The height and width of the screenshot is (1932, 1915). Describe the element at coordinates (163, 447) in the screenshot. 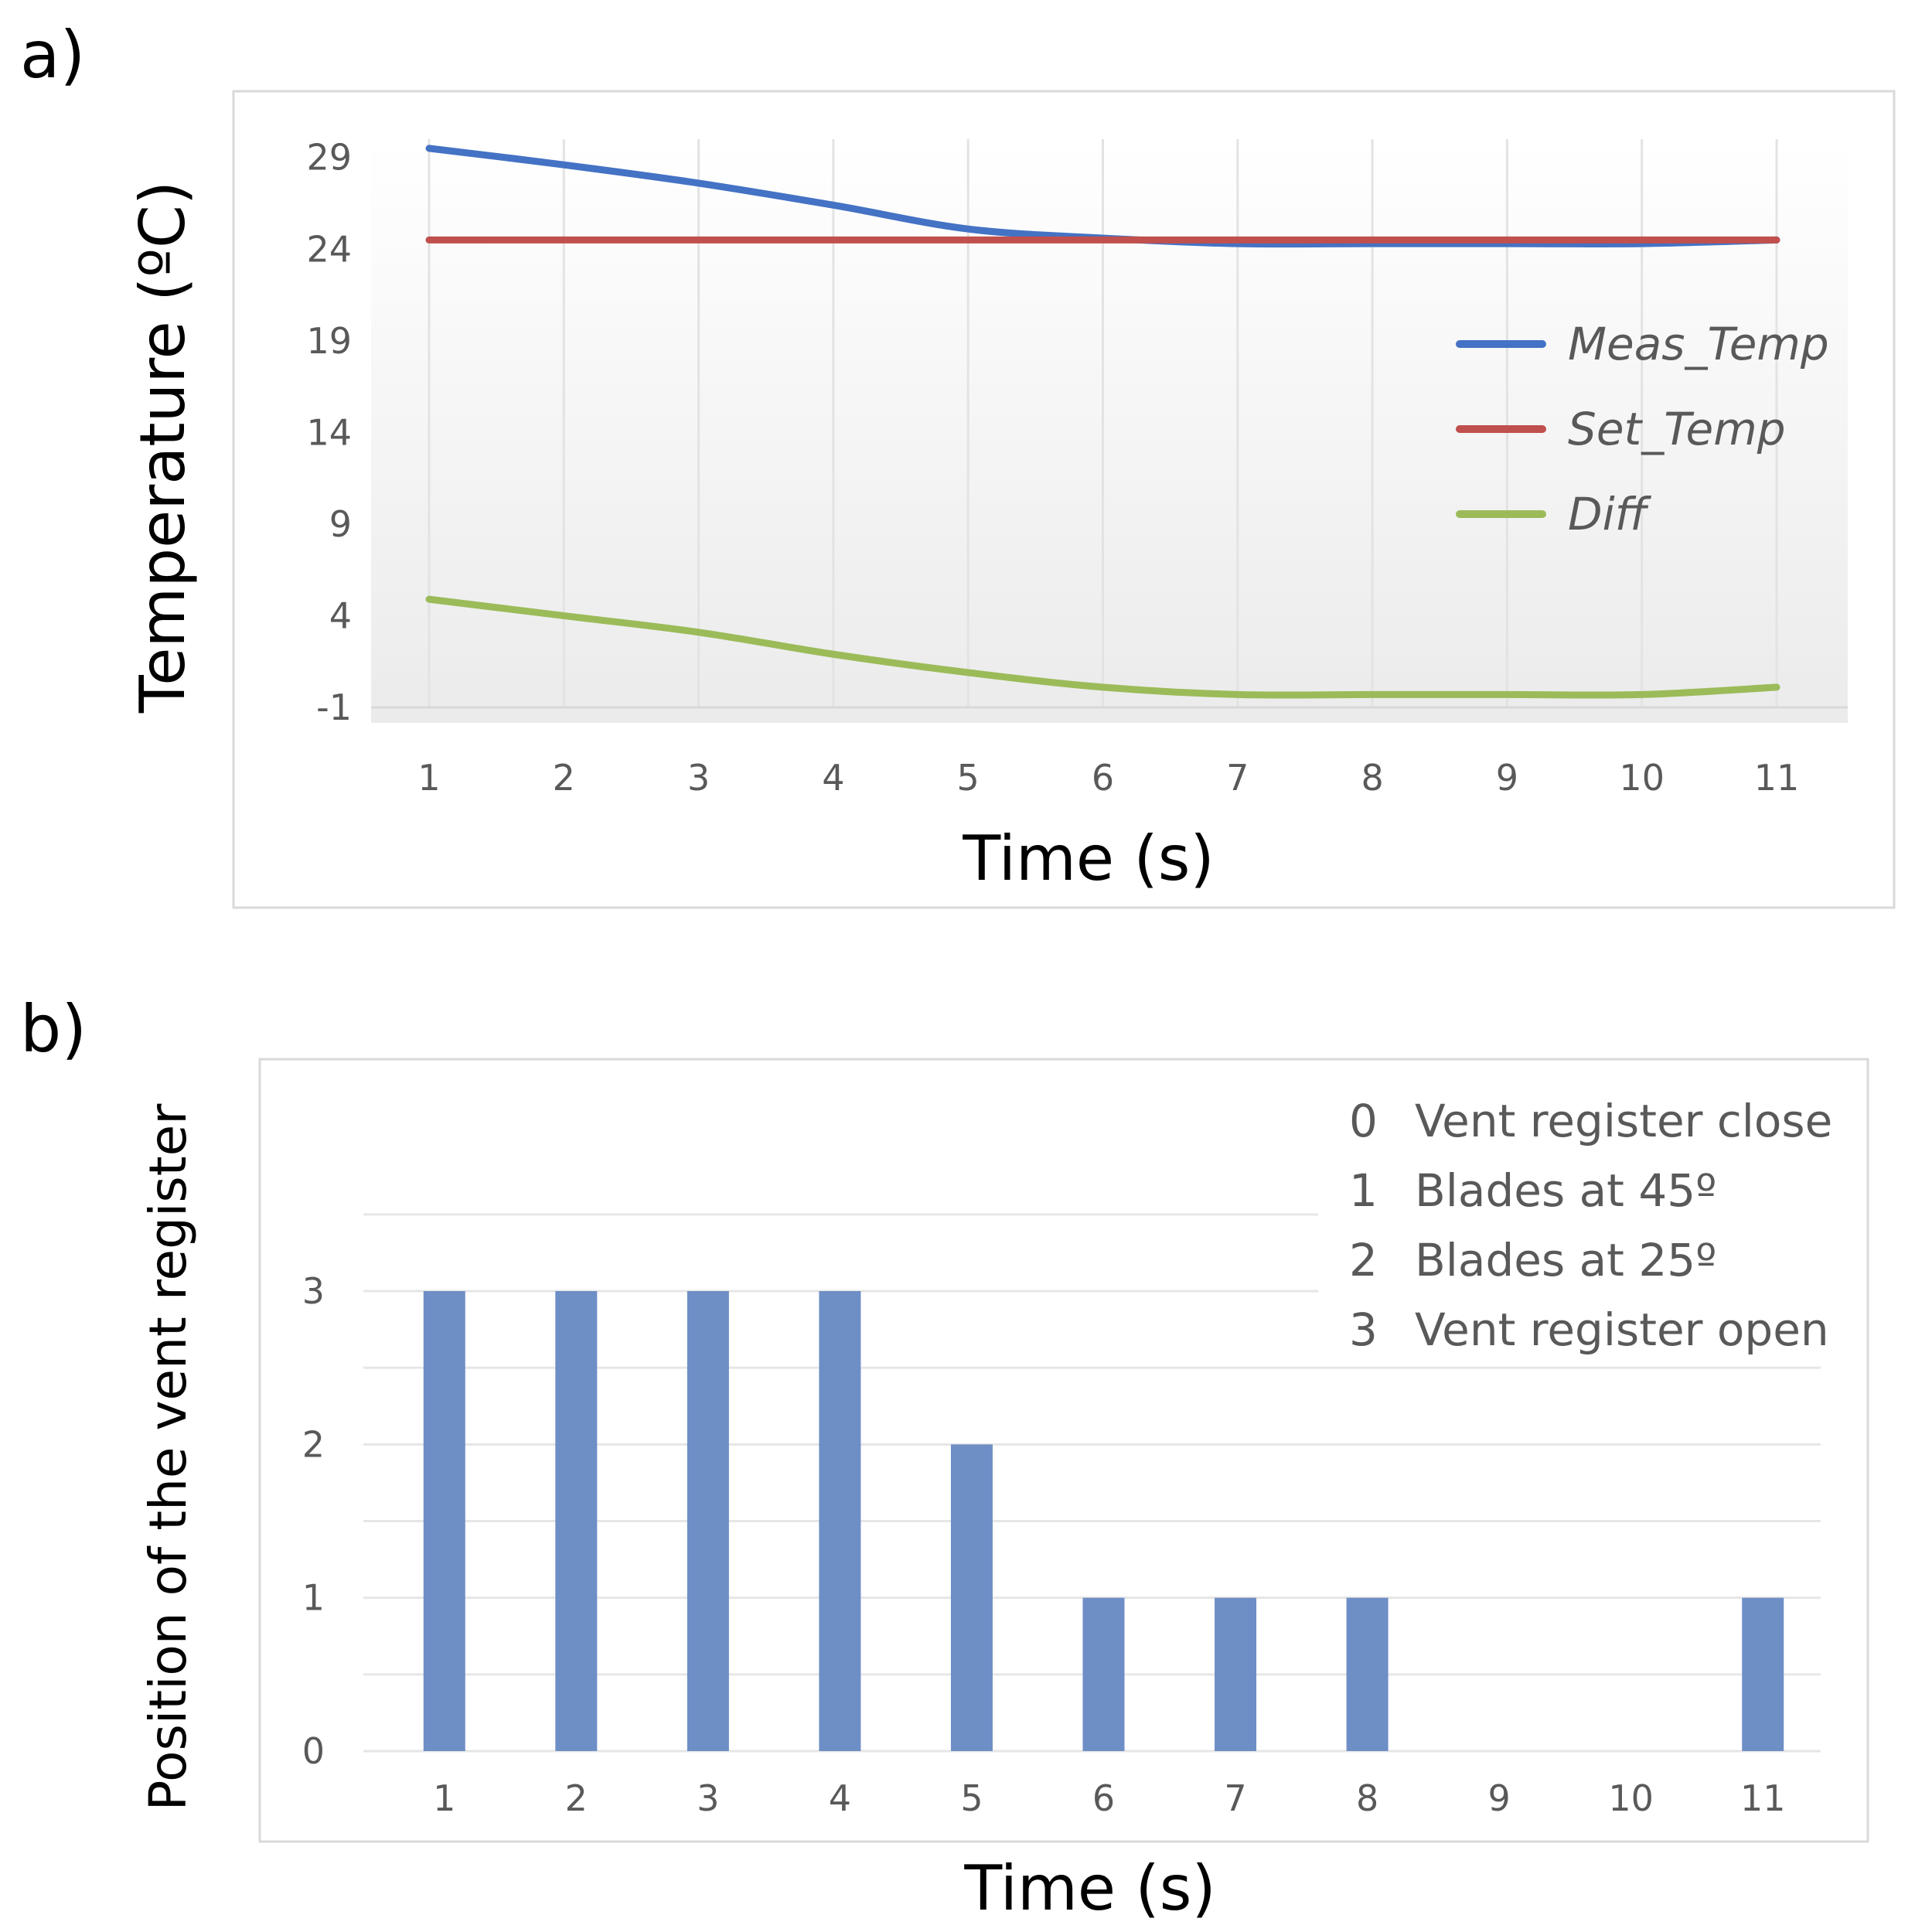

I see `chart-a-y-label: Temperature (ºC)` at that location.